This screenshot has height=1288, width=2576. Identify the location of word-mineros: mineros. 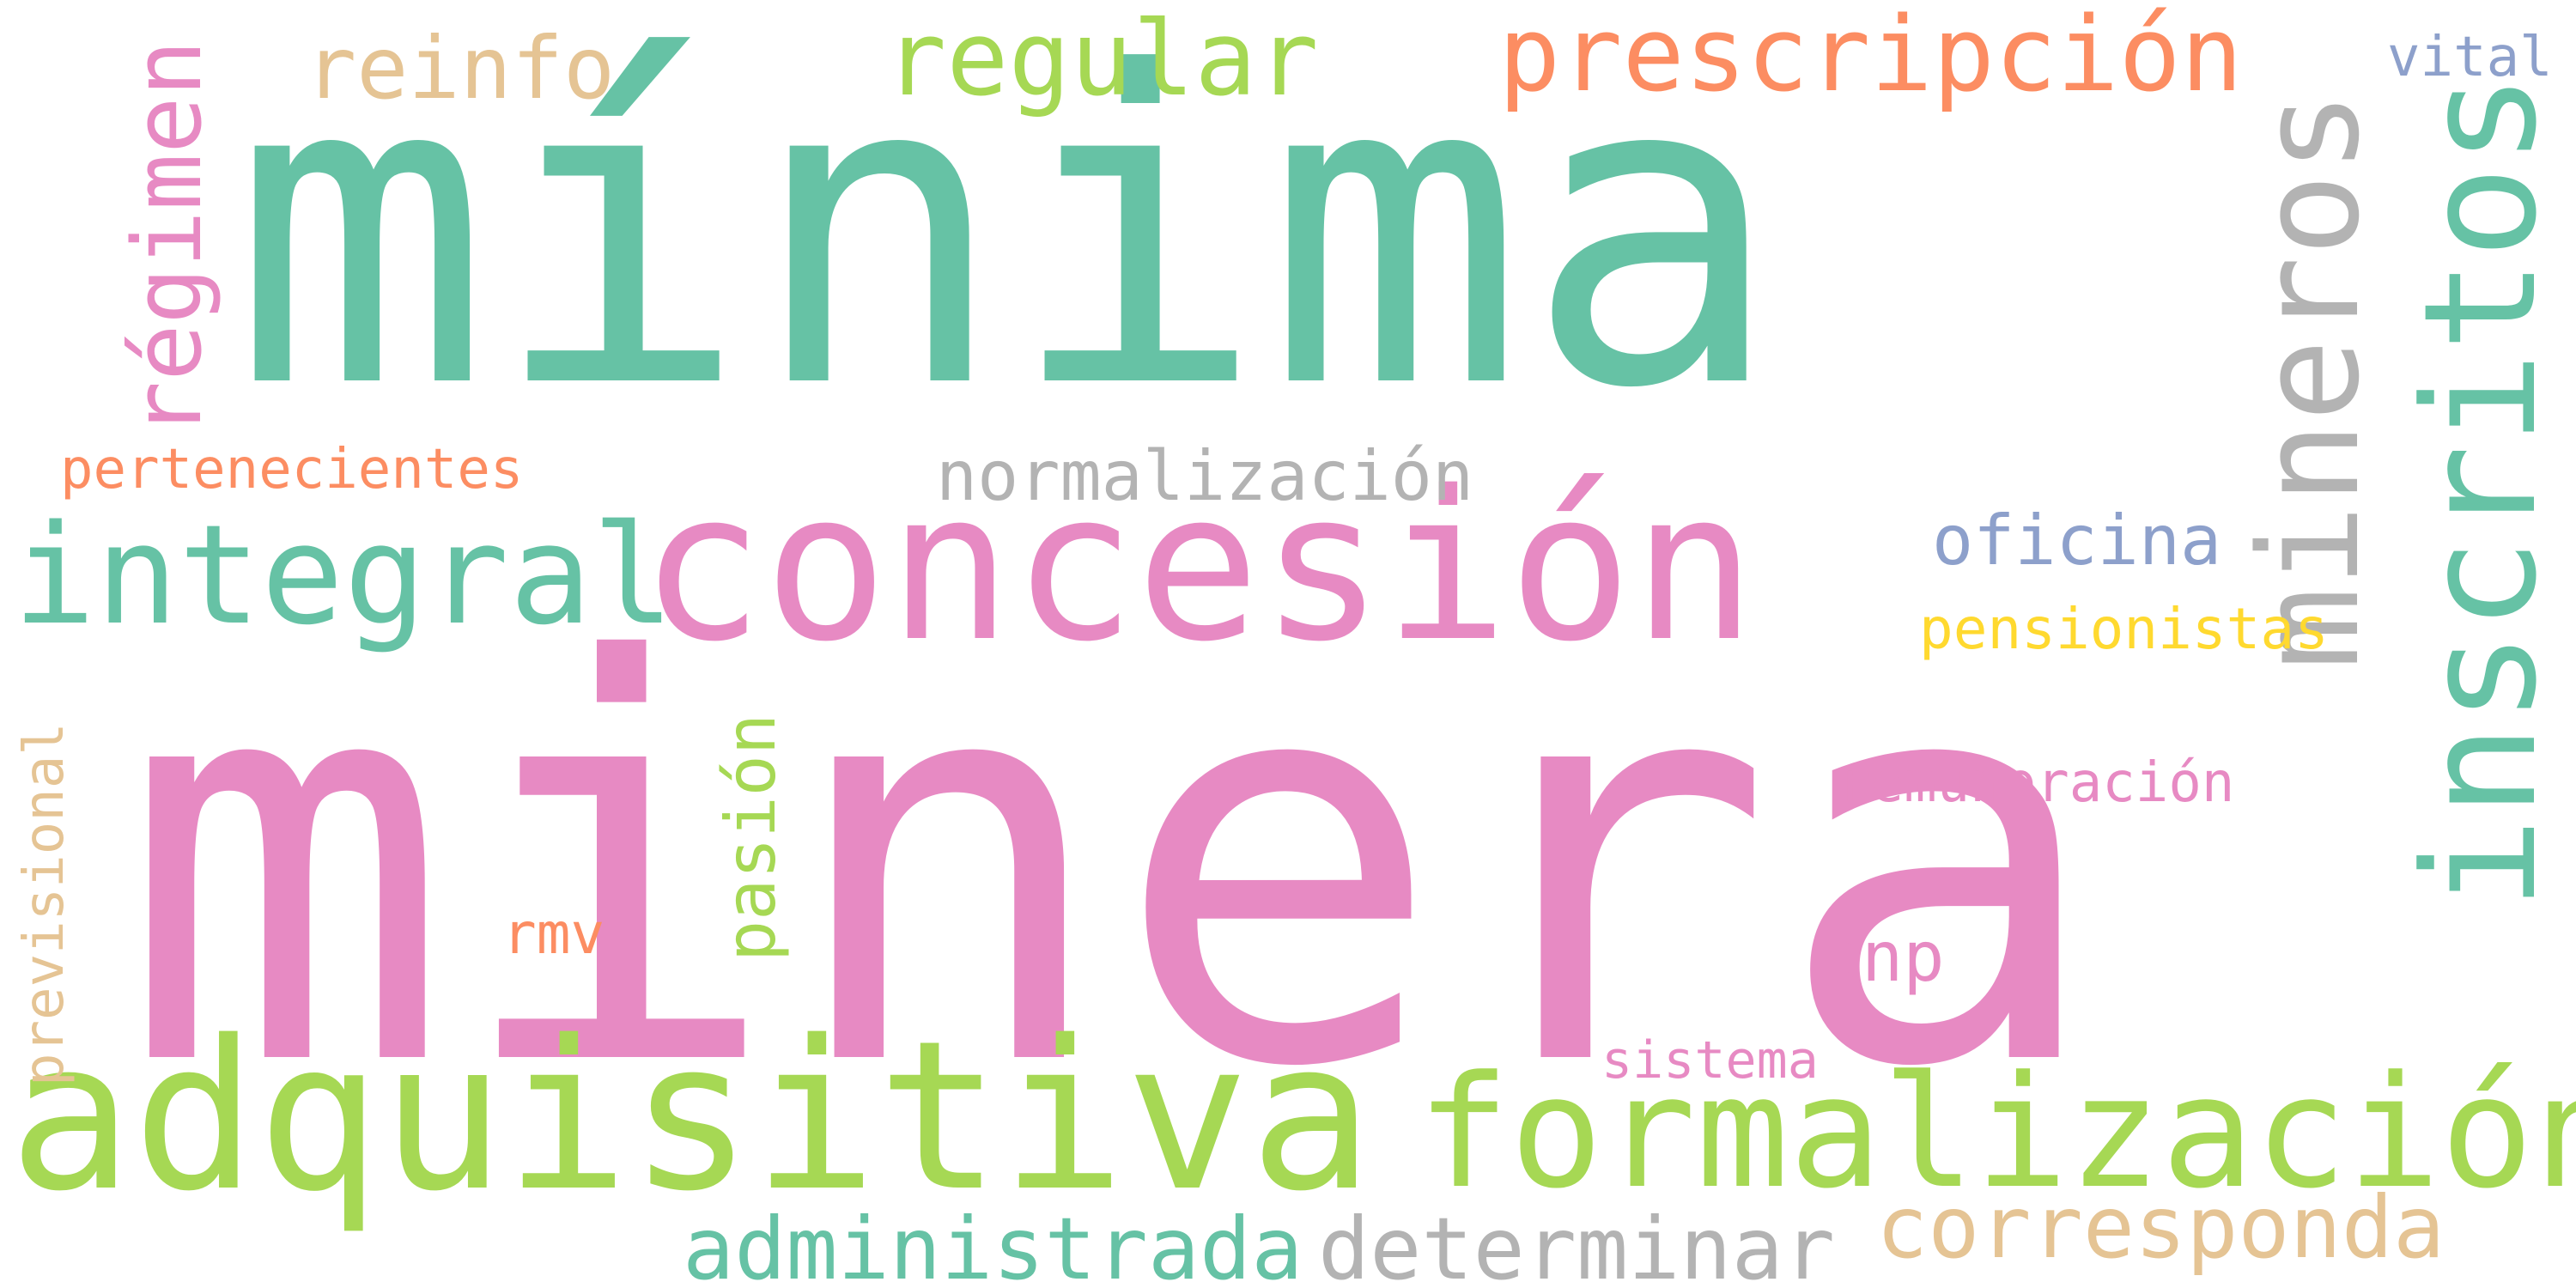
(2309, 380).